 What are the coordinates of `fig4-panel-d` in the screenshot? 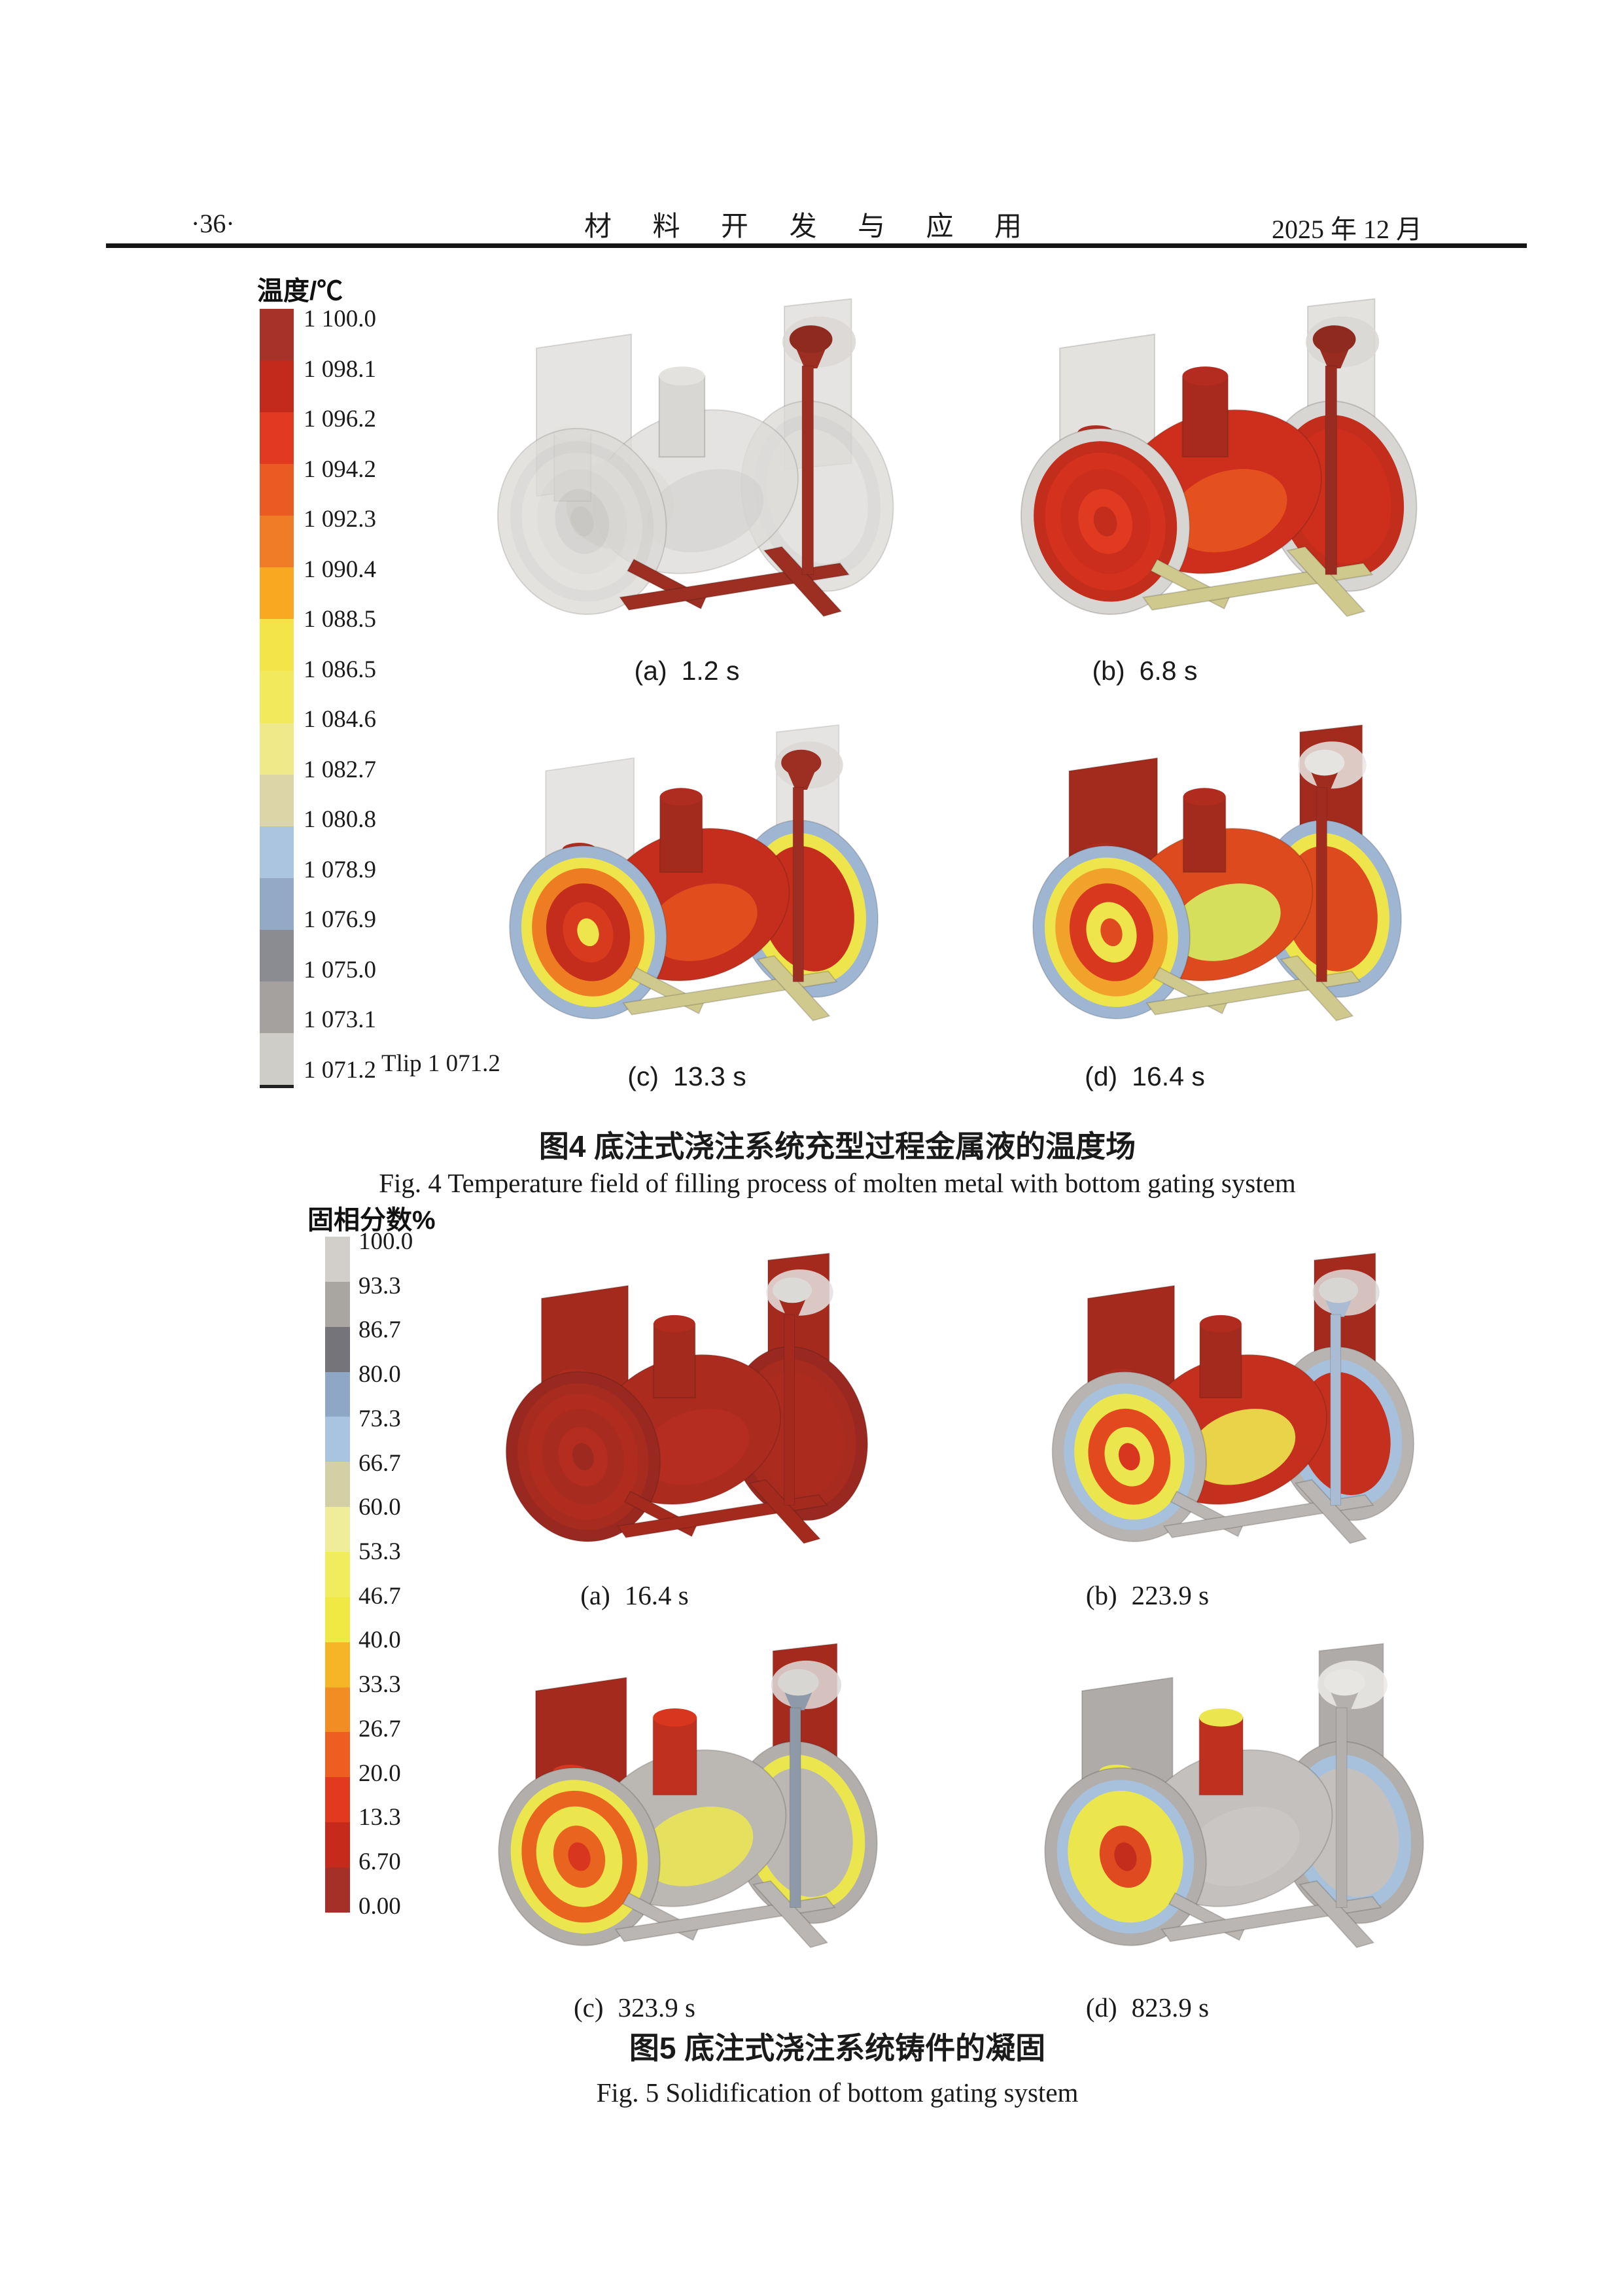 It's located at (1194, 878).